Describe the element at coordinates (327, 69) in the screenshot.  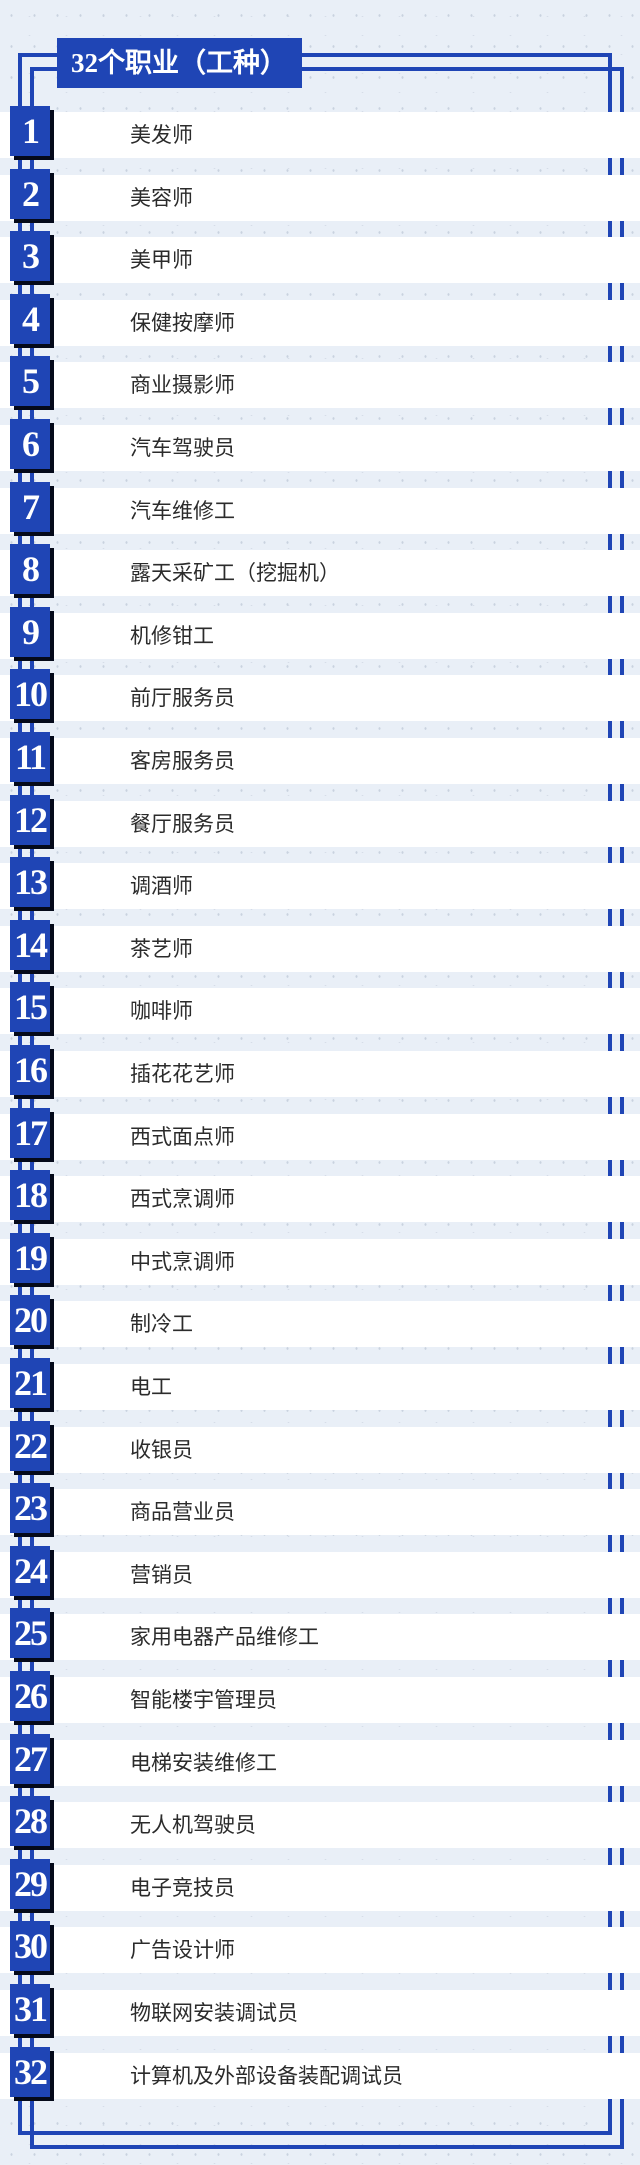
I see `frame-inner-top` at that location.